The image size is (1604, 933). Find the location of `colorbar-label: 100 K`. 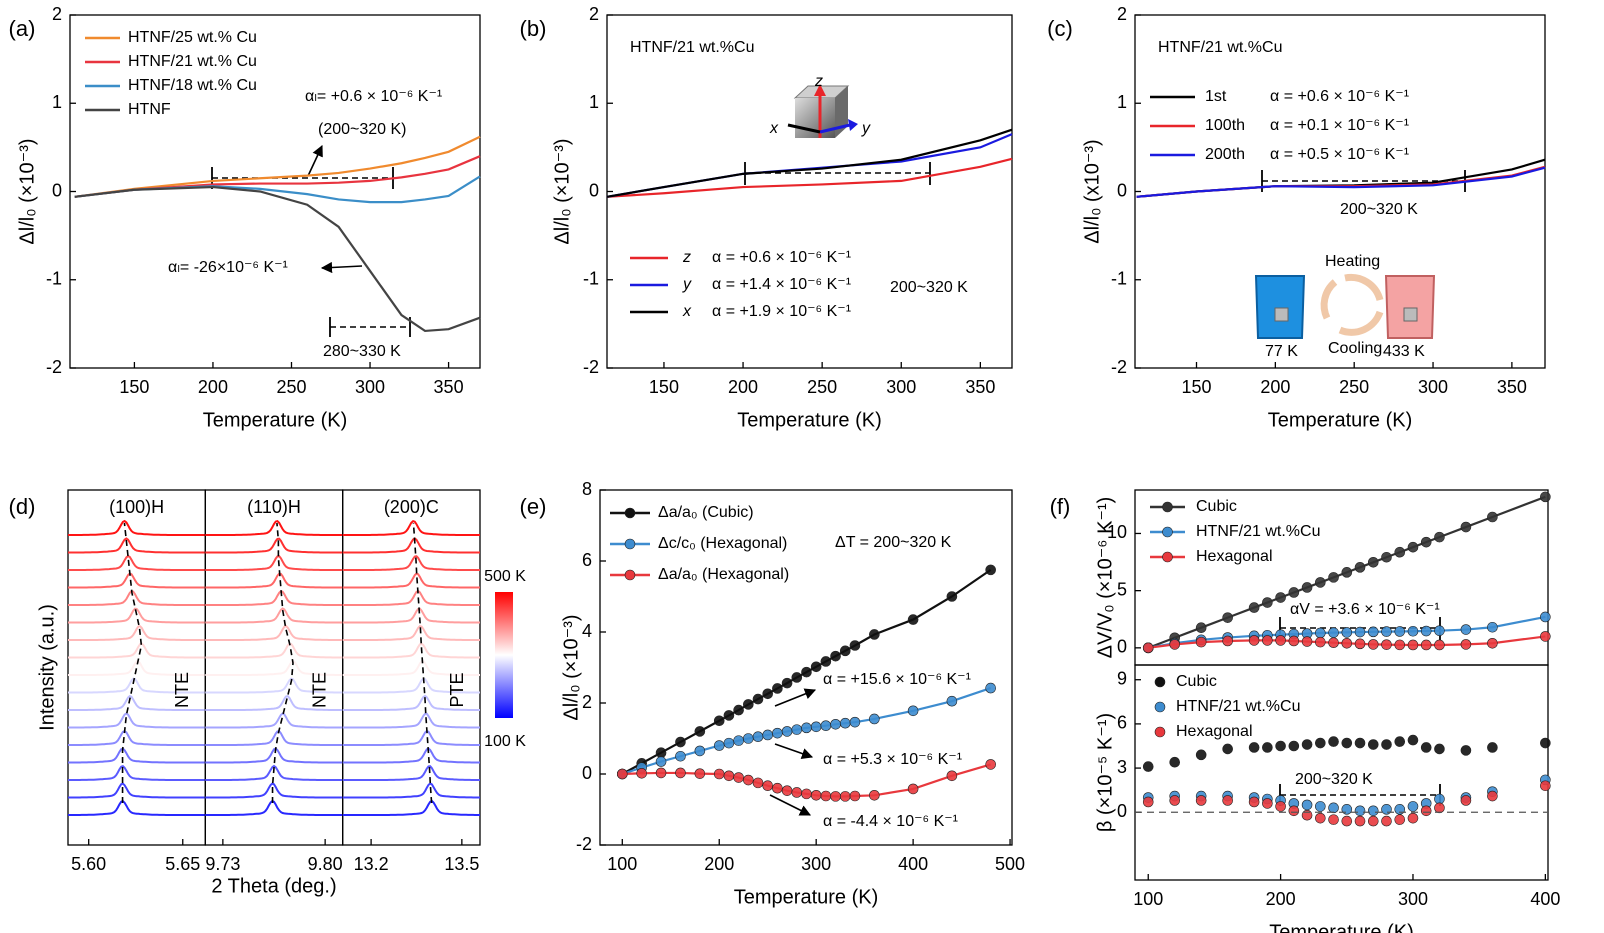

colorbar-label: 100 K is located at coordinates (505, 741).